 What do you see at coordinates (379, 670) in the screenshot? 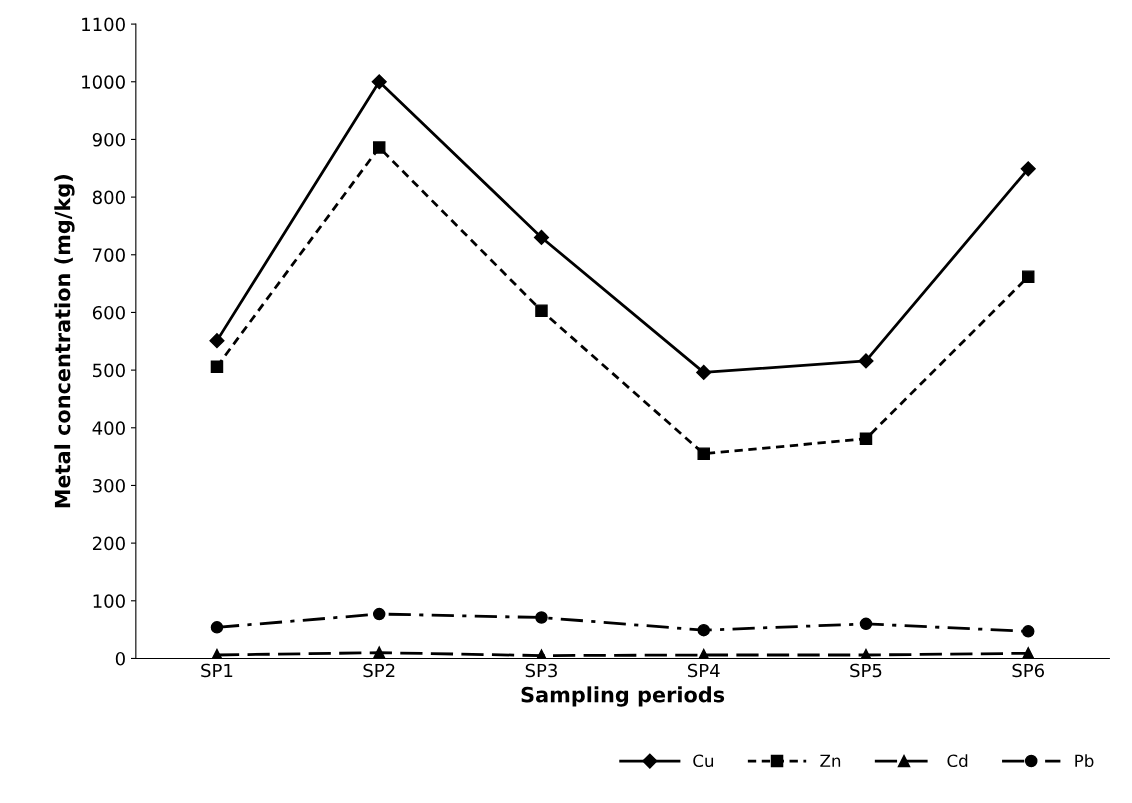
I see `x-tick-label: SP2` at bounding box center [379, 670].